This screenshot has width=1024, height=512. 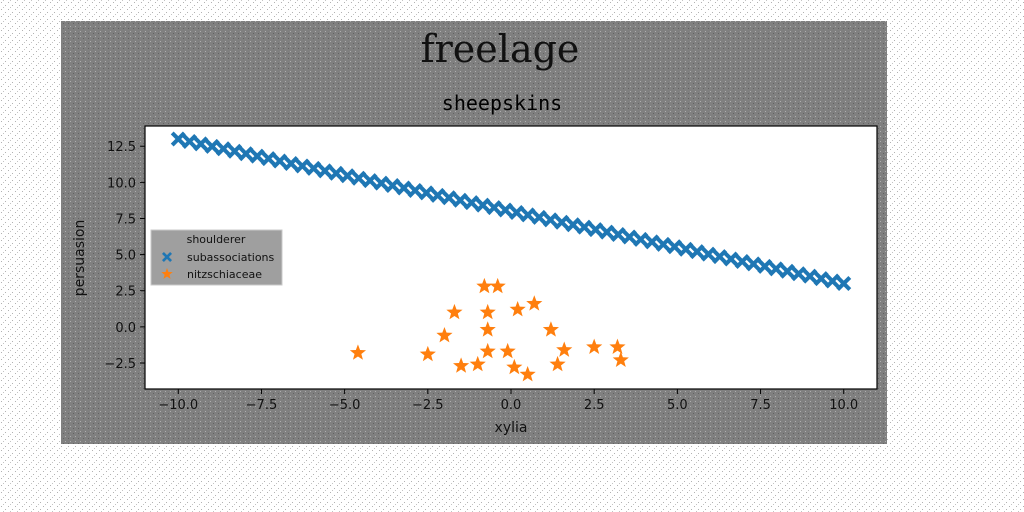 I want to click on x-axis-label: xylia, so click(x=511, y=428).